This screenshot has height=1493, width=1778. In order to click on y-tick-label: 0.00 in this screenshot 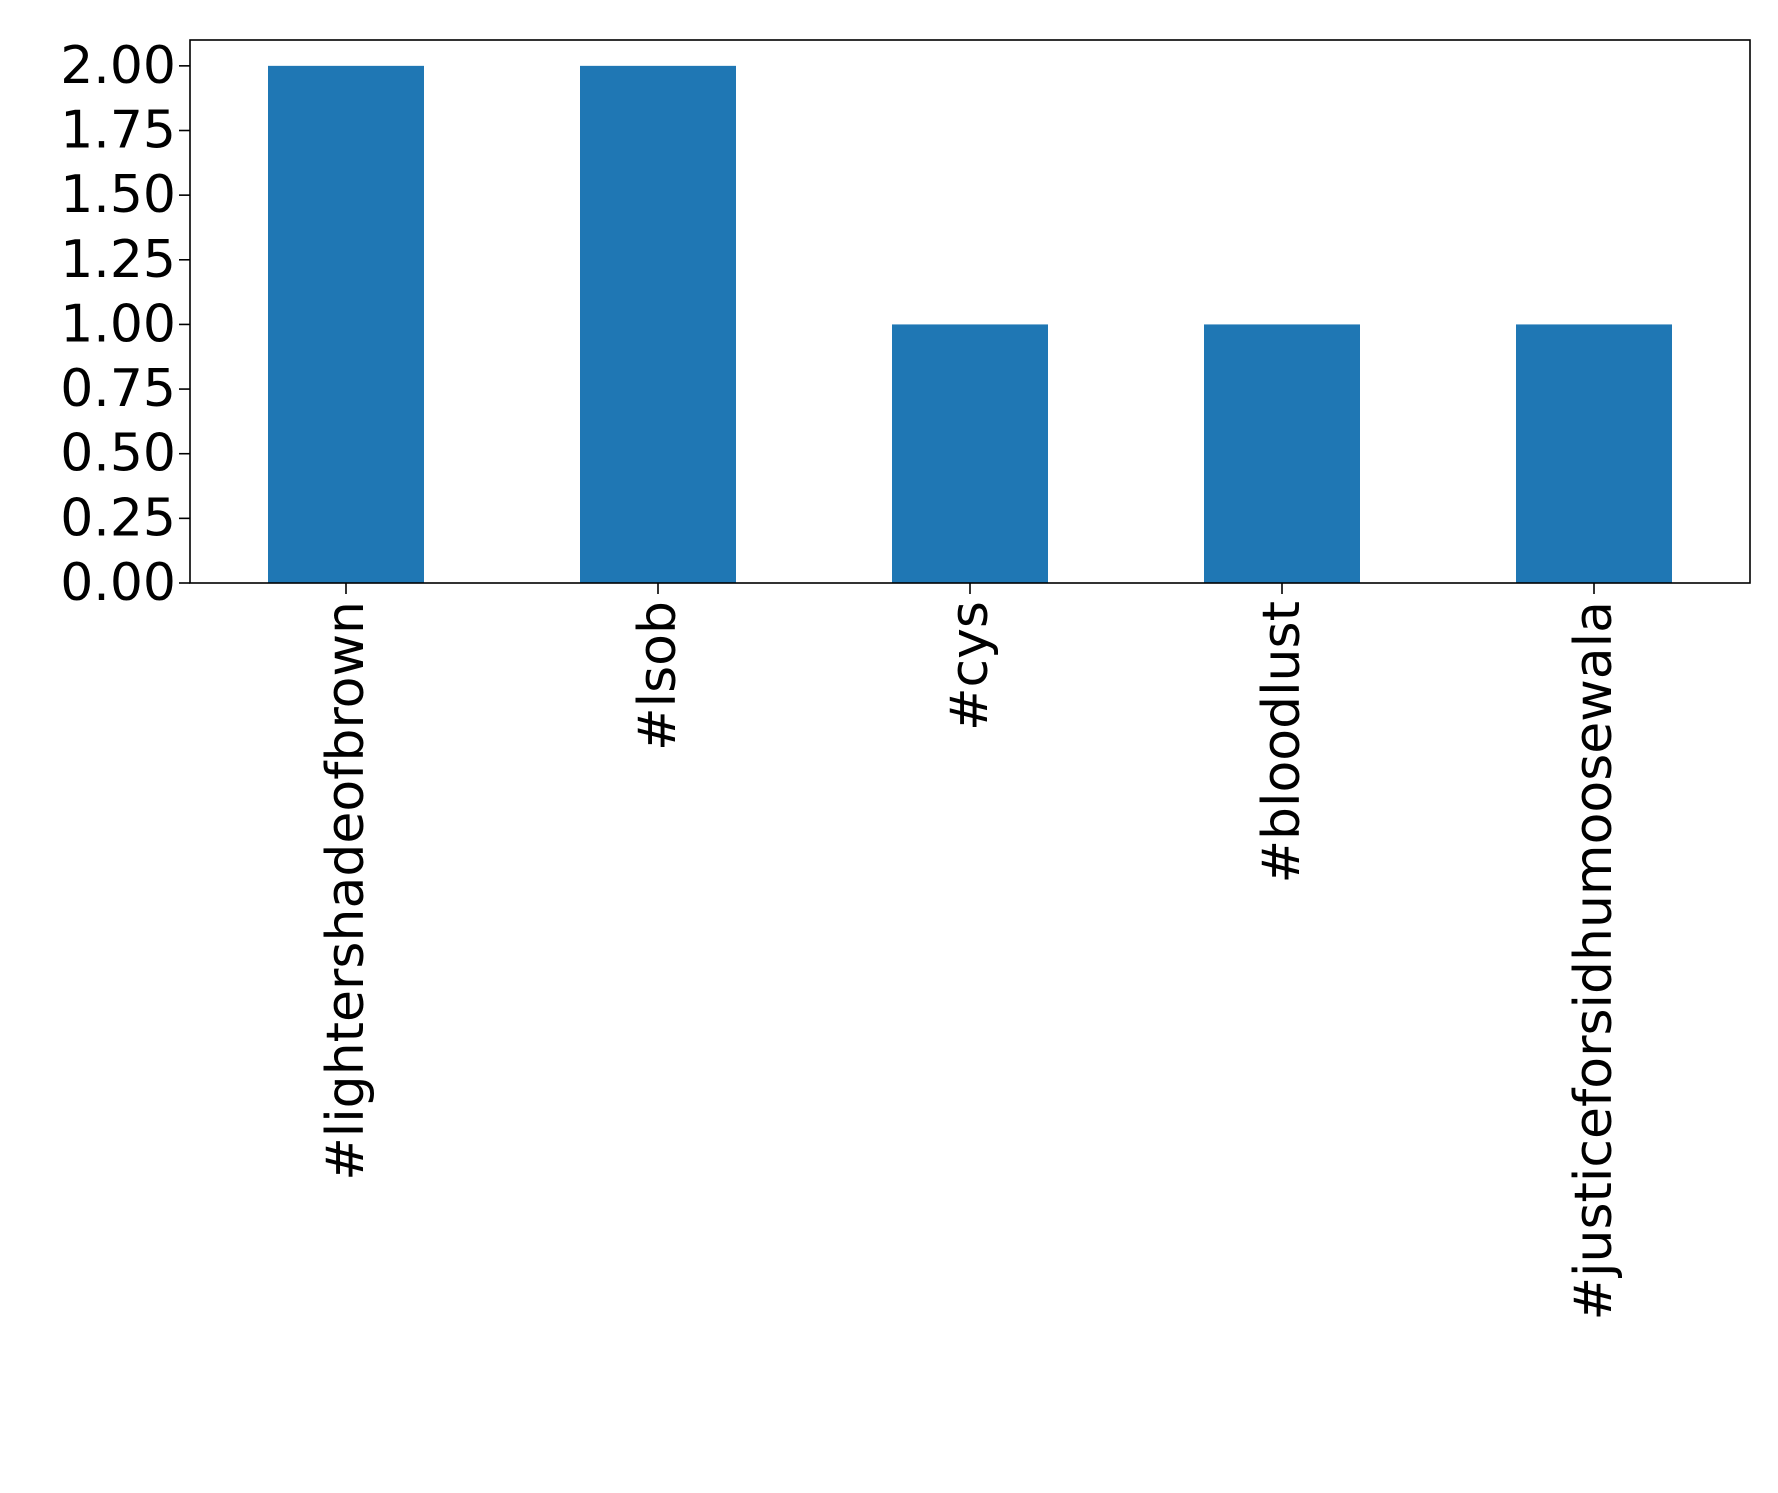, I will do `click(118, 583)`.